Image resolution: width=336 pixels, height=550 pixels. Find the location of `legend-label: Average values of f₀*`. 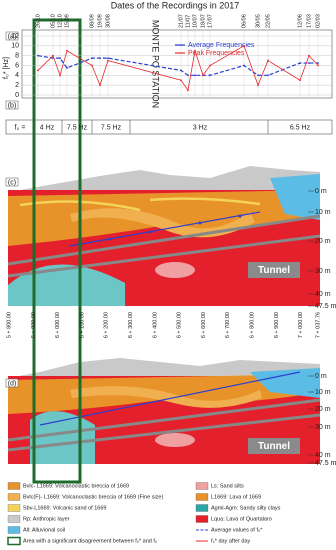

legend-label: Average values of f₀* is located at coordinates (237, 530).